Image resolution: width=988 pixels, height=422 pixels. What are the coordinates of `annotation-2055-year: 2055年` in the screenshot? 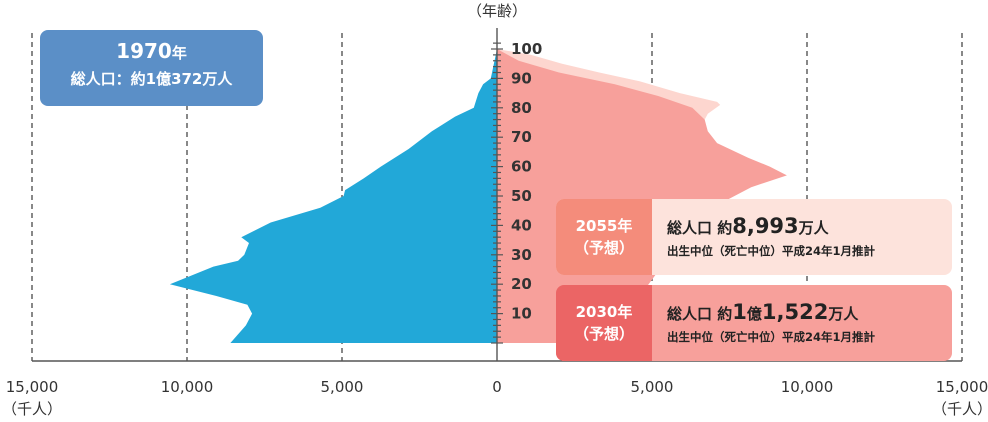 It's located at (604, 226).